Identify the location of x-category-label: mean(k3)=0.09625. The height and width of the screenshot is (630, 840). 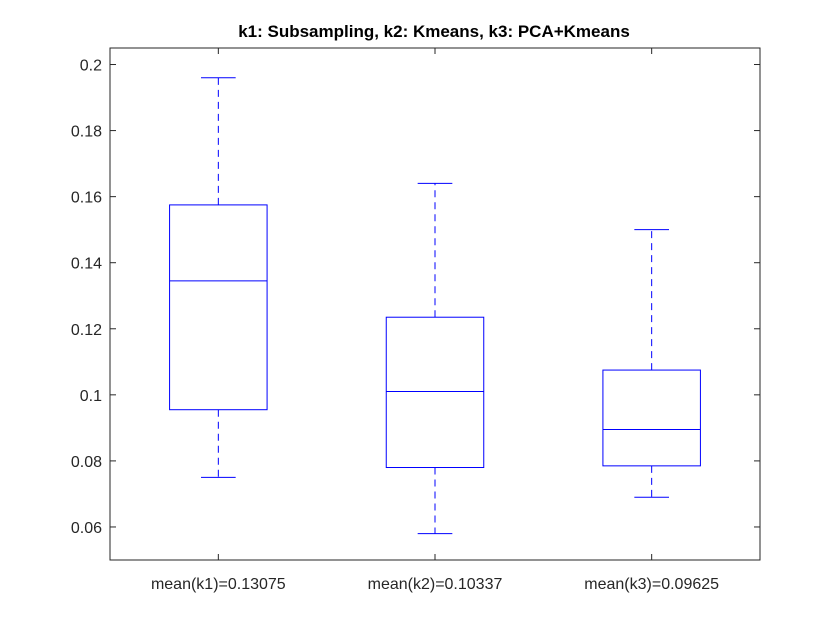
(651, 584).